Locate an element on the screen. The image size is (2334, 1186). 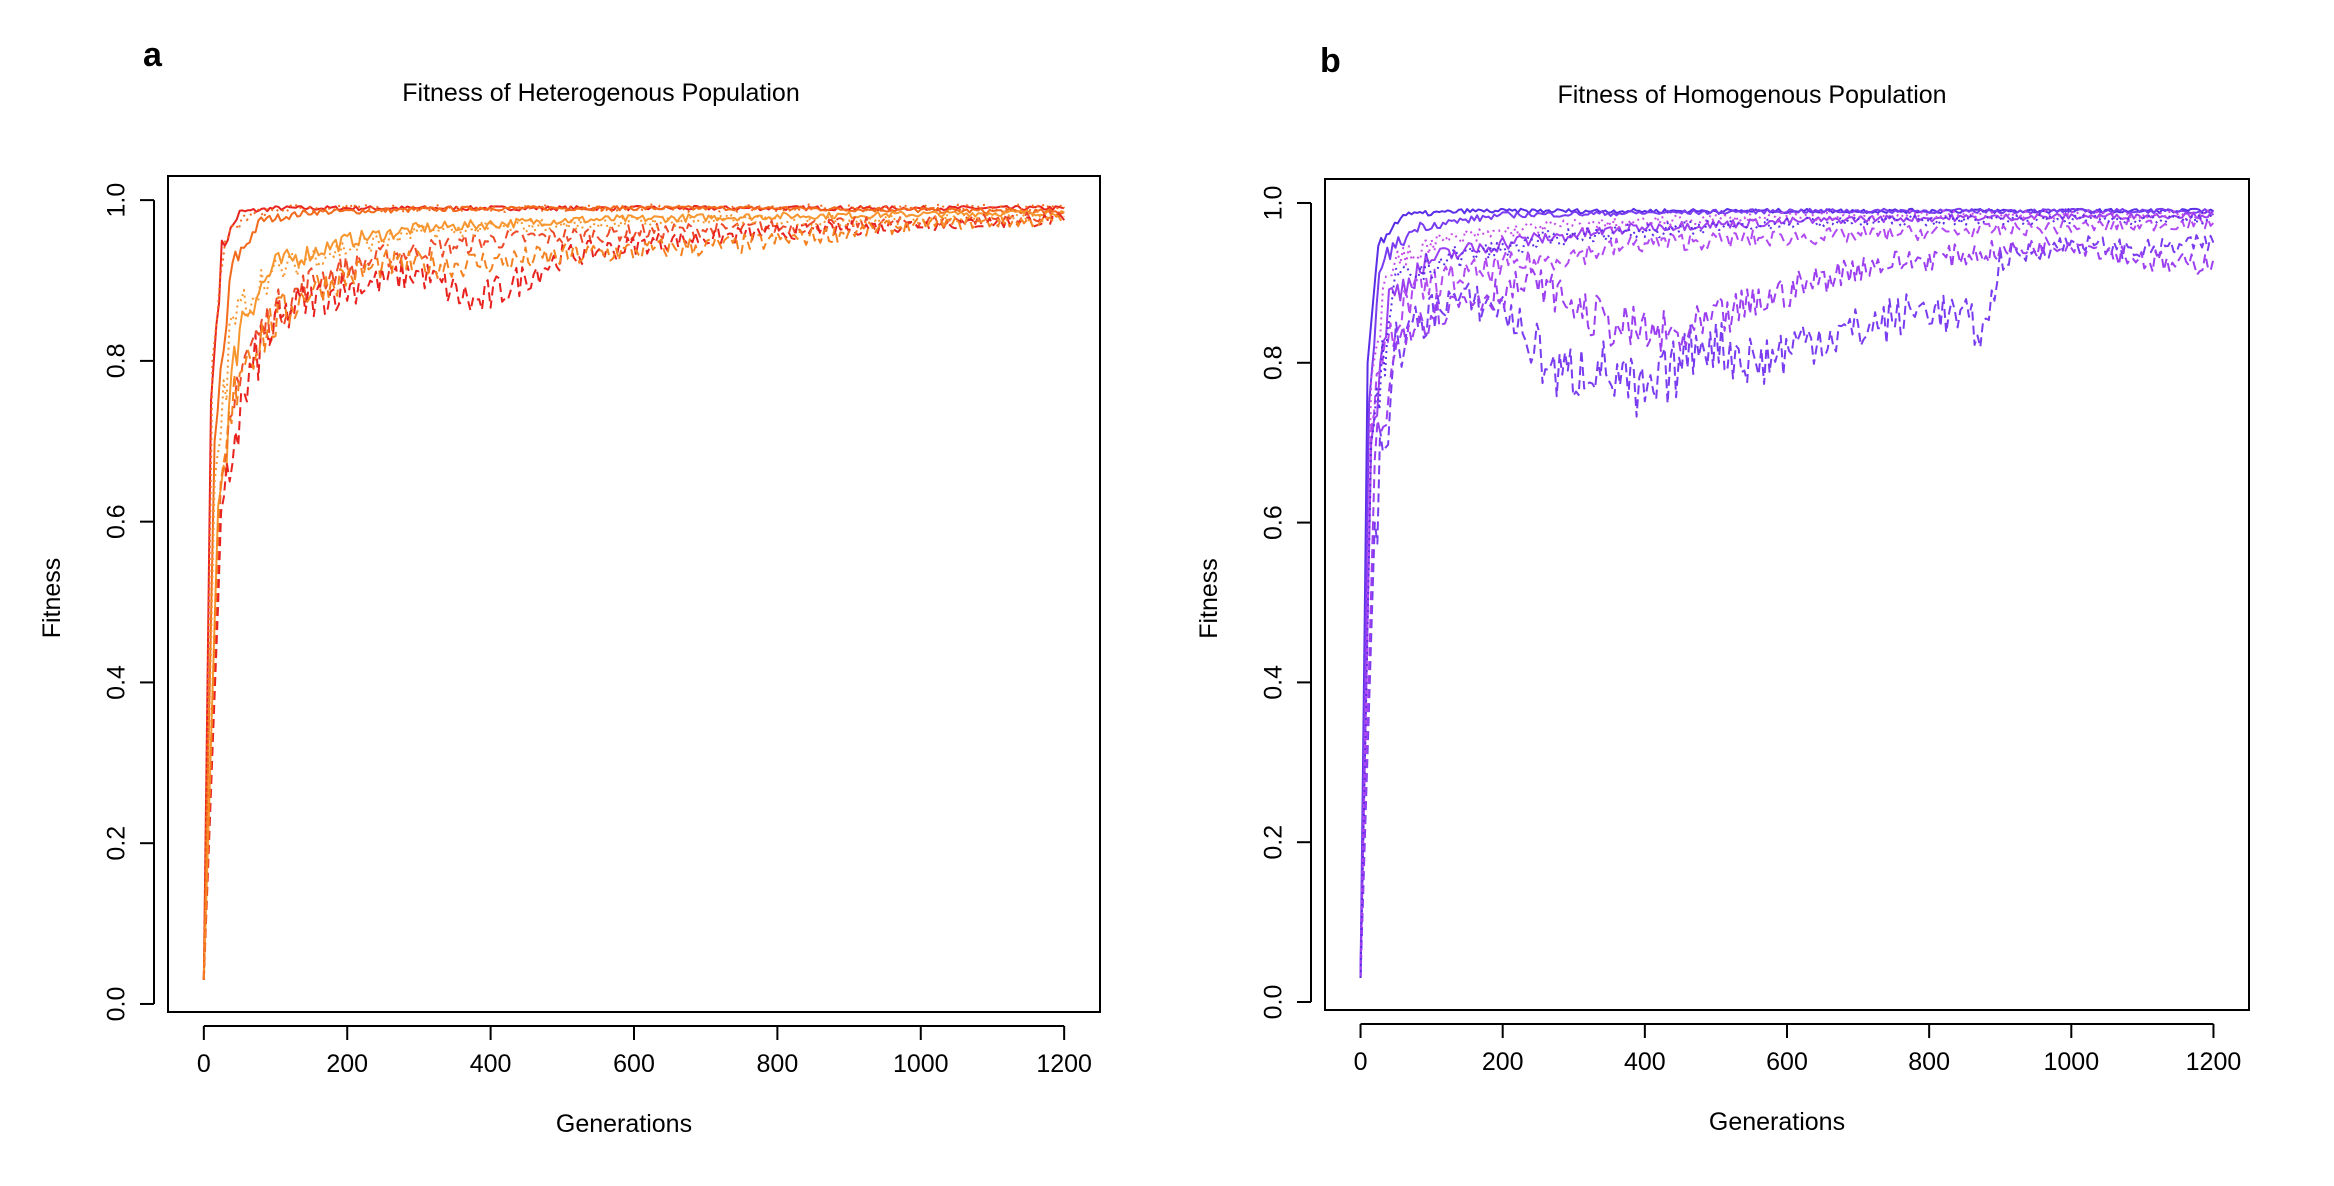
x-tick-label-a: 600 is located at coordinates (634, 1064).